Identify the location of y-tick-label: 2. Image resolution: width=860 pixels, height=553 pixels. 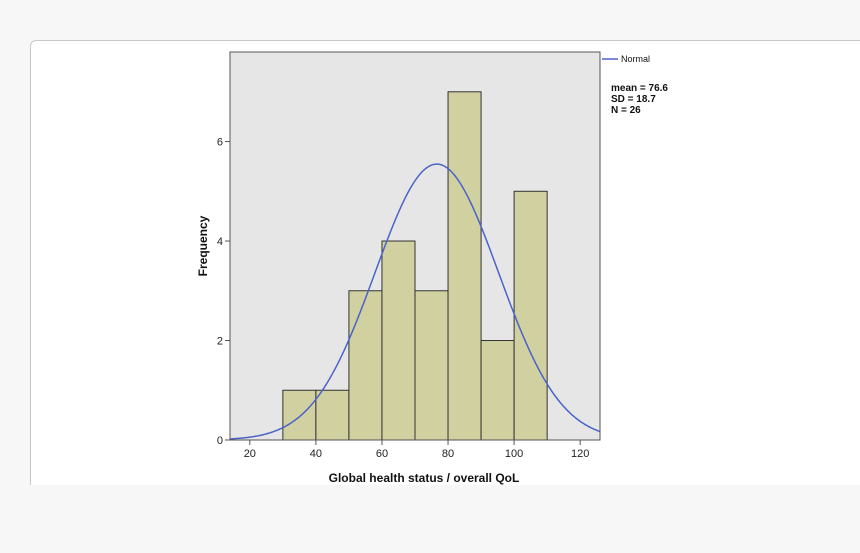
(220, 342).